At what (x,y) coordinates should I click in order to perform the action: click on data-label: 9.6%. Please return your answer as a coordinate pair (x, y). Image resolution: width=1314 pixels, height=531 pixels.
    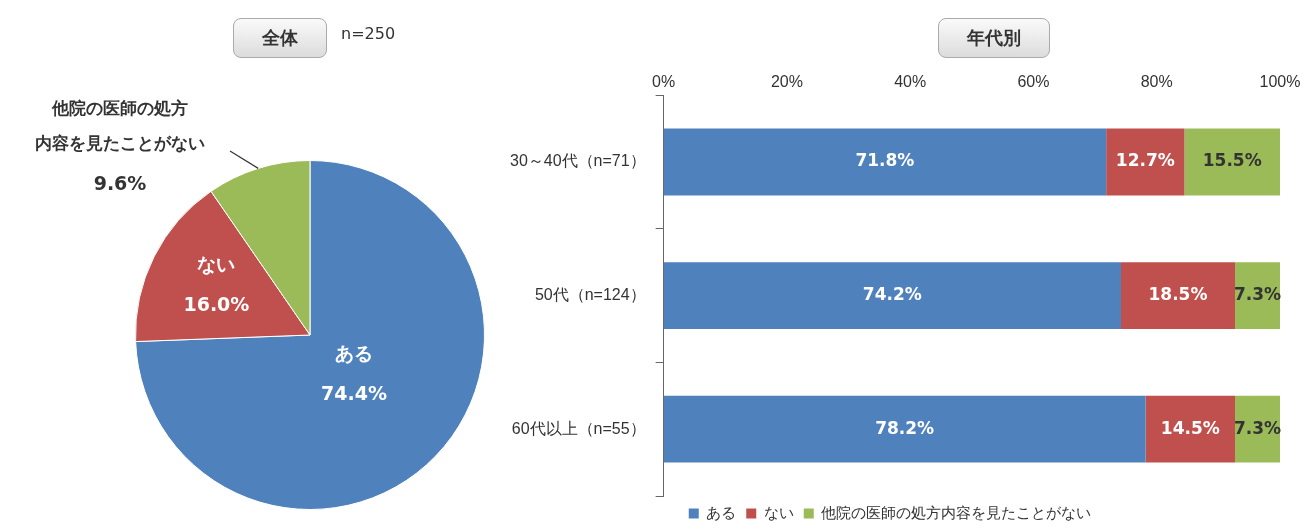
    Looking at the image, I should click on (120, 182).